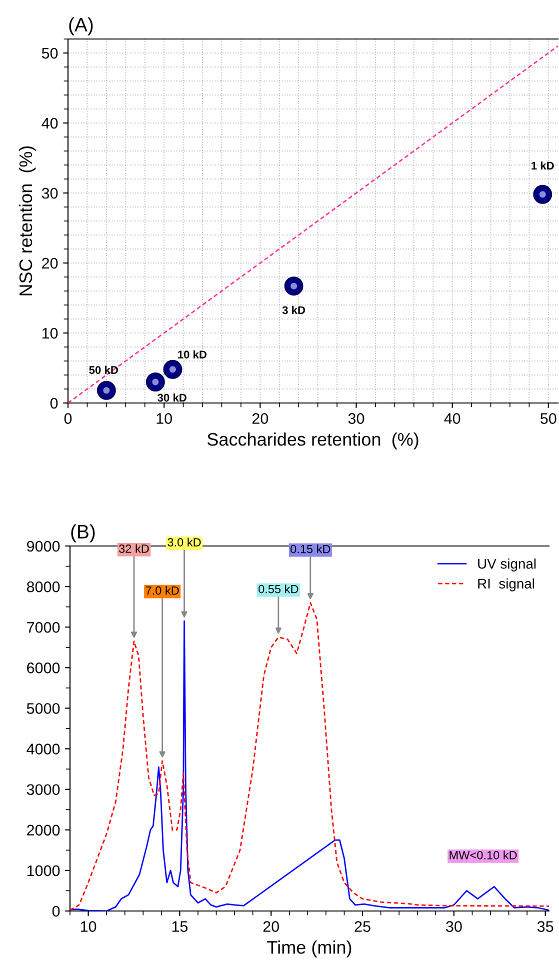 Image resolution: width=559 pixels, height=967 pixels. Describe the element at coordinates (50, 53) in the screenshot. I see `y-tick-label: 50` at that location.